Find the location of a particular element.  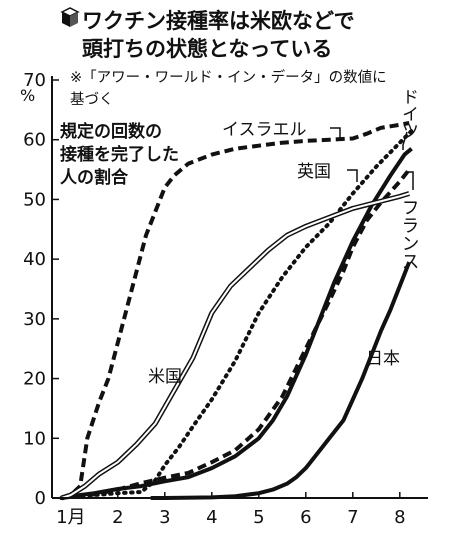

series-label: ドイツ is located at coordinates (408, 113).